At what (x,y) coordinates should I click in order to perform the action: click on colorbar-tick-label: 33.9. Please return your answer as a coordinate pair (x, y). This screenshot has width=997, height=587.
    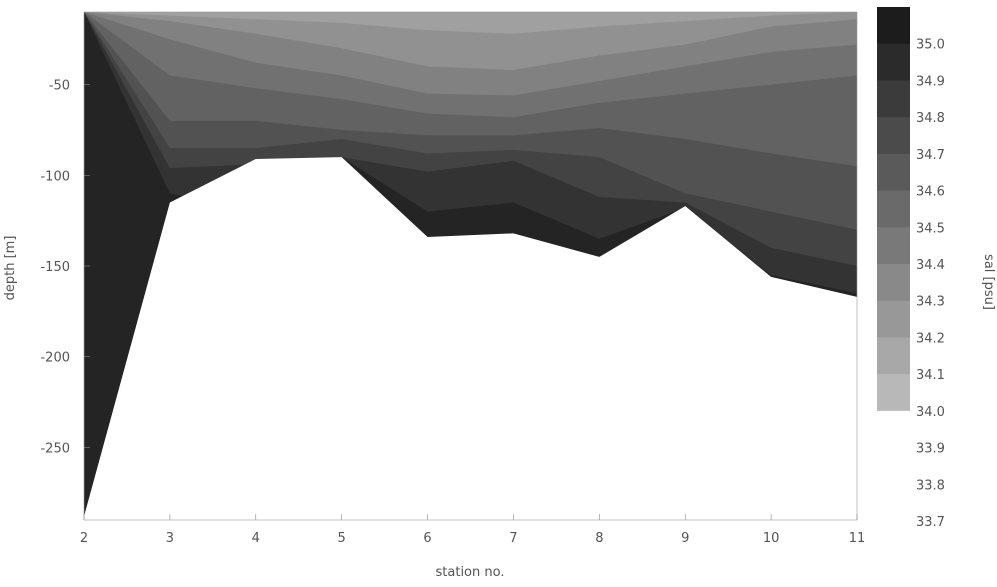
    Looking at the image, I should click on (930, 449).